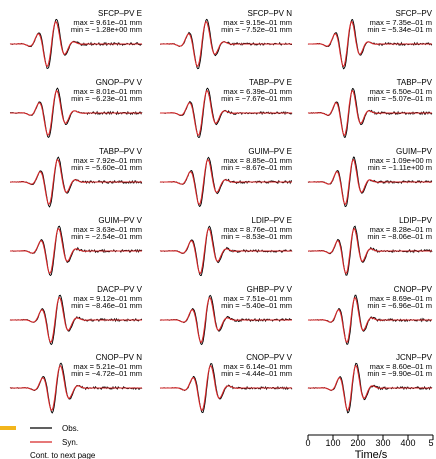 Image resolution: width=436 pixels, height=459 pixels. I want to click on station-label: CNOP–PV N, so click(119, 357).